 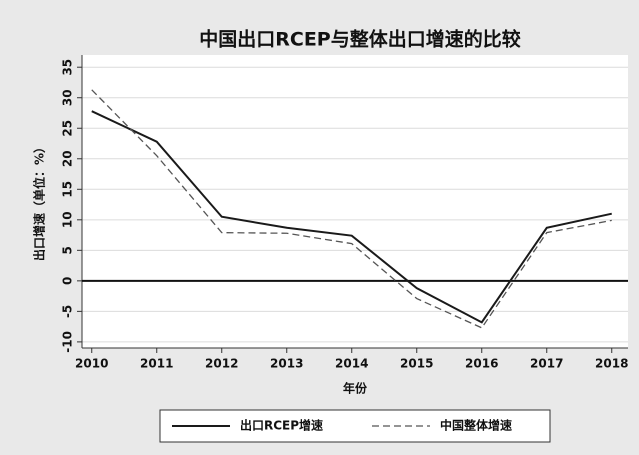 I want to click on x-tick-label: 2010, so click(x=91, y=364).